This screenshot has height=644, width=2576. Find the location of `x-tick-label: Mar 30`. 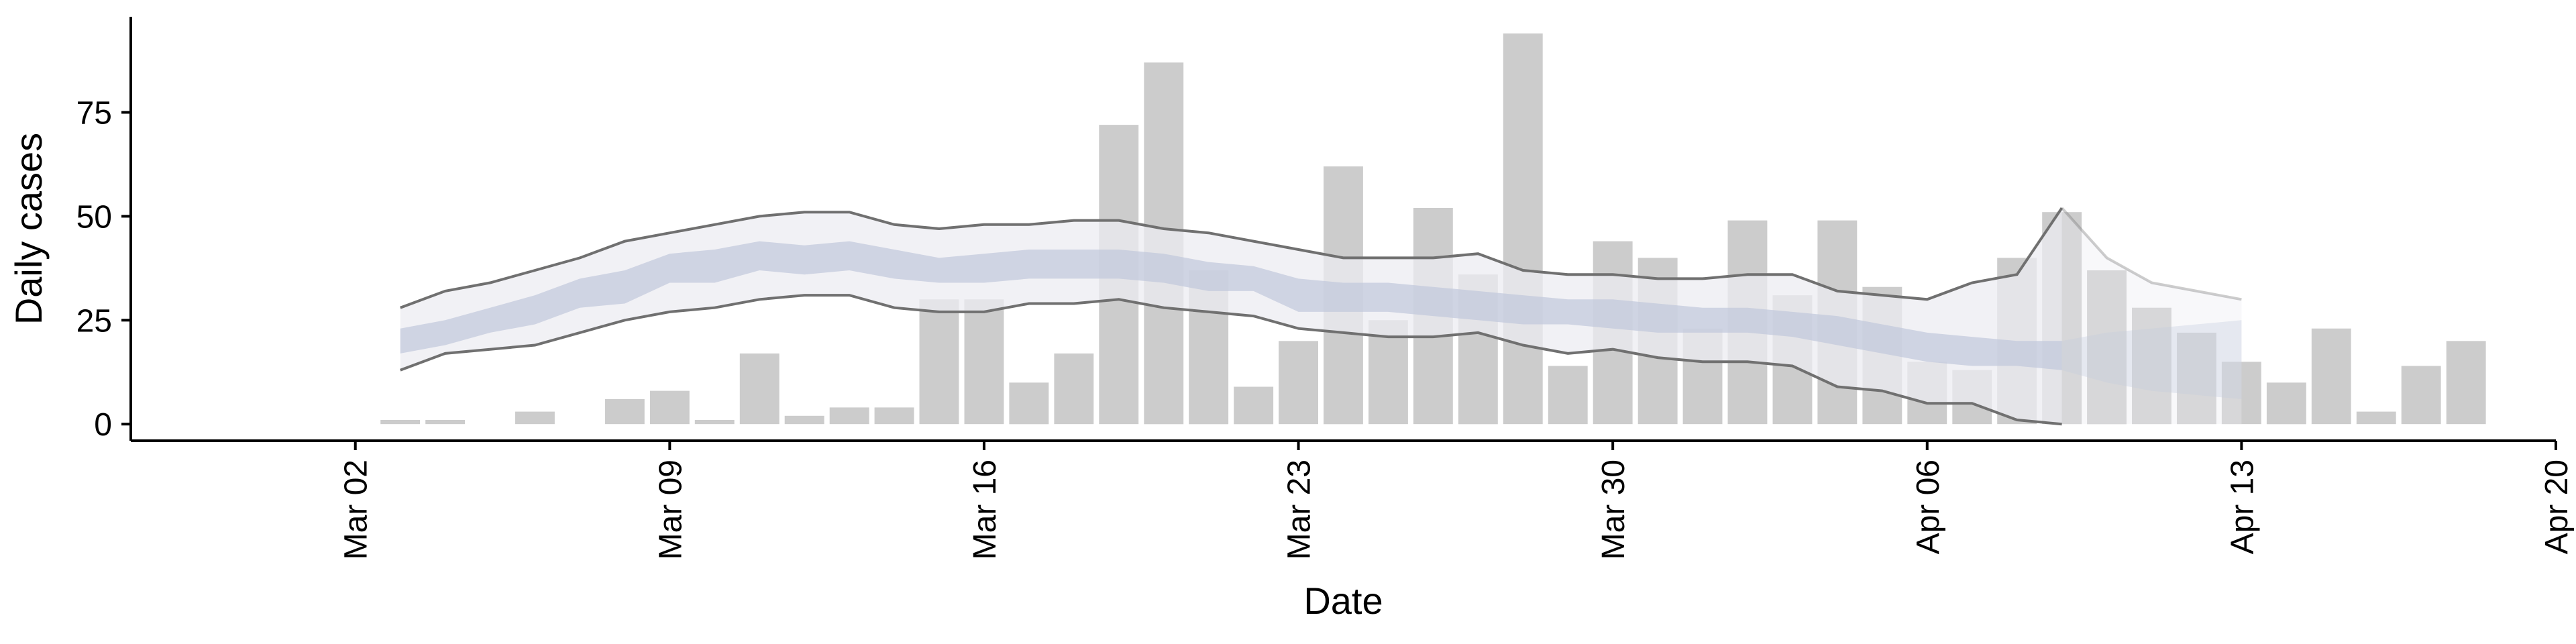

x-tick-label: Mar 30 is located at coordinates (1613, 509).